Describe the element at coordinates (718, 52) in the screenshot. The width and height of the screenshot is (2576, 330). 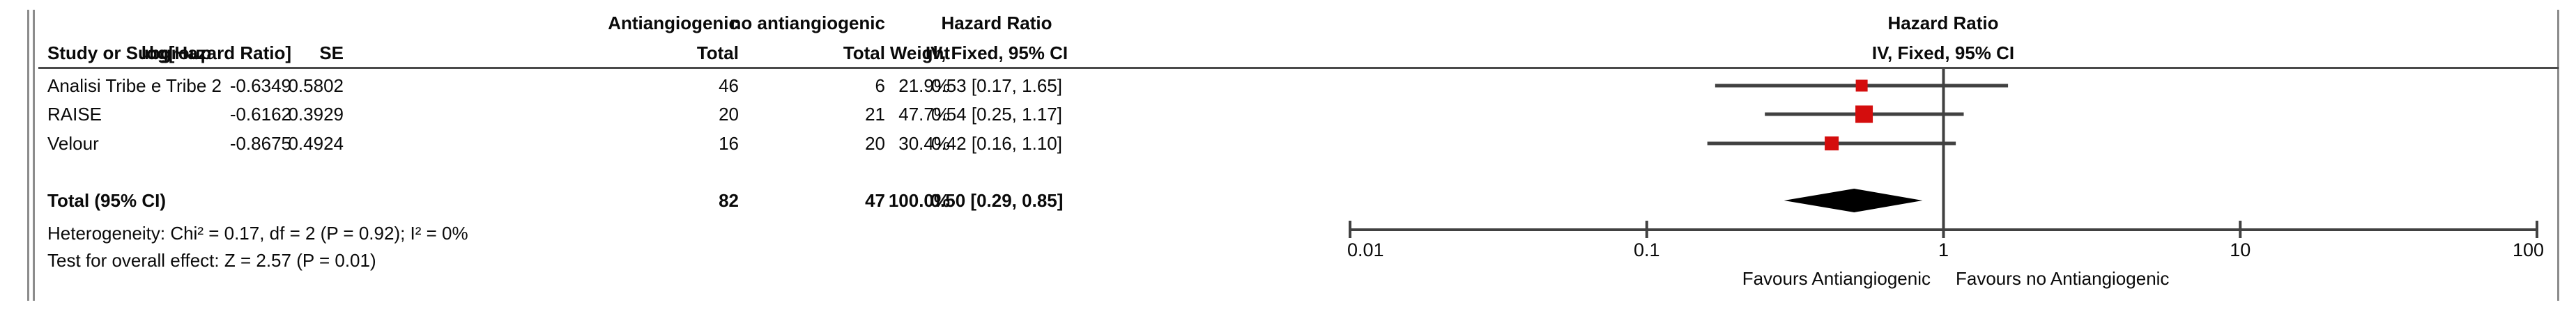
I see `column-header-total-experimental: Total` at that location.